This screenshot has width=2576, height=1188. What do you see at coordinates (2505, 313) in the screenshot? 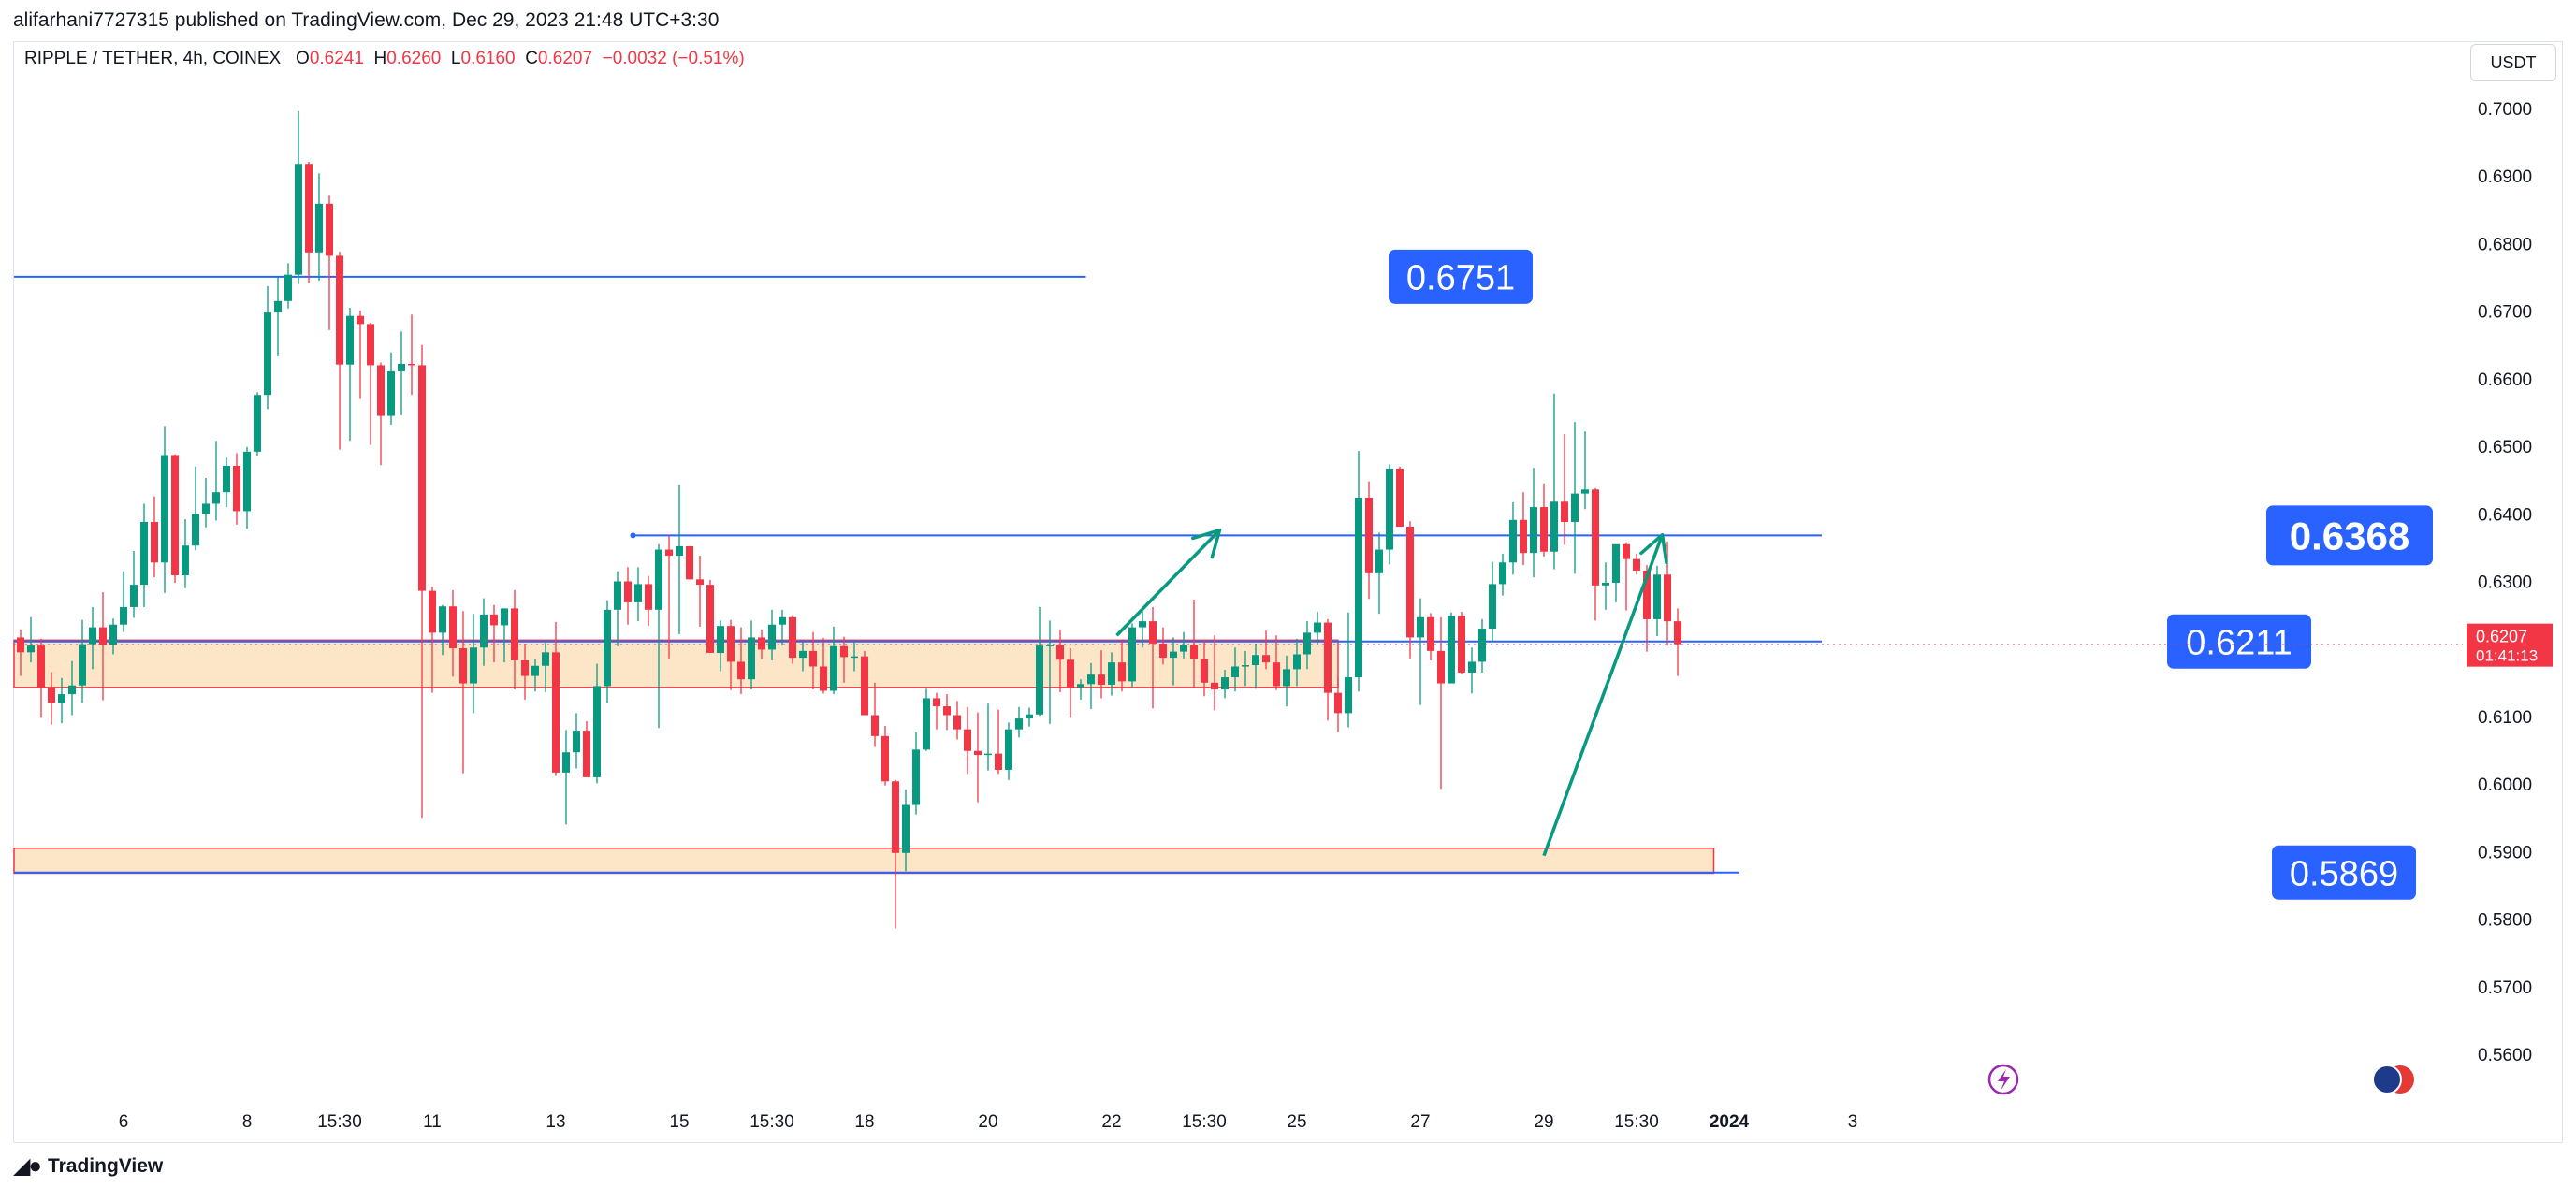
I see `y-tick-label: 0.6700` at bounding box center [2505, 313].